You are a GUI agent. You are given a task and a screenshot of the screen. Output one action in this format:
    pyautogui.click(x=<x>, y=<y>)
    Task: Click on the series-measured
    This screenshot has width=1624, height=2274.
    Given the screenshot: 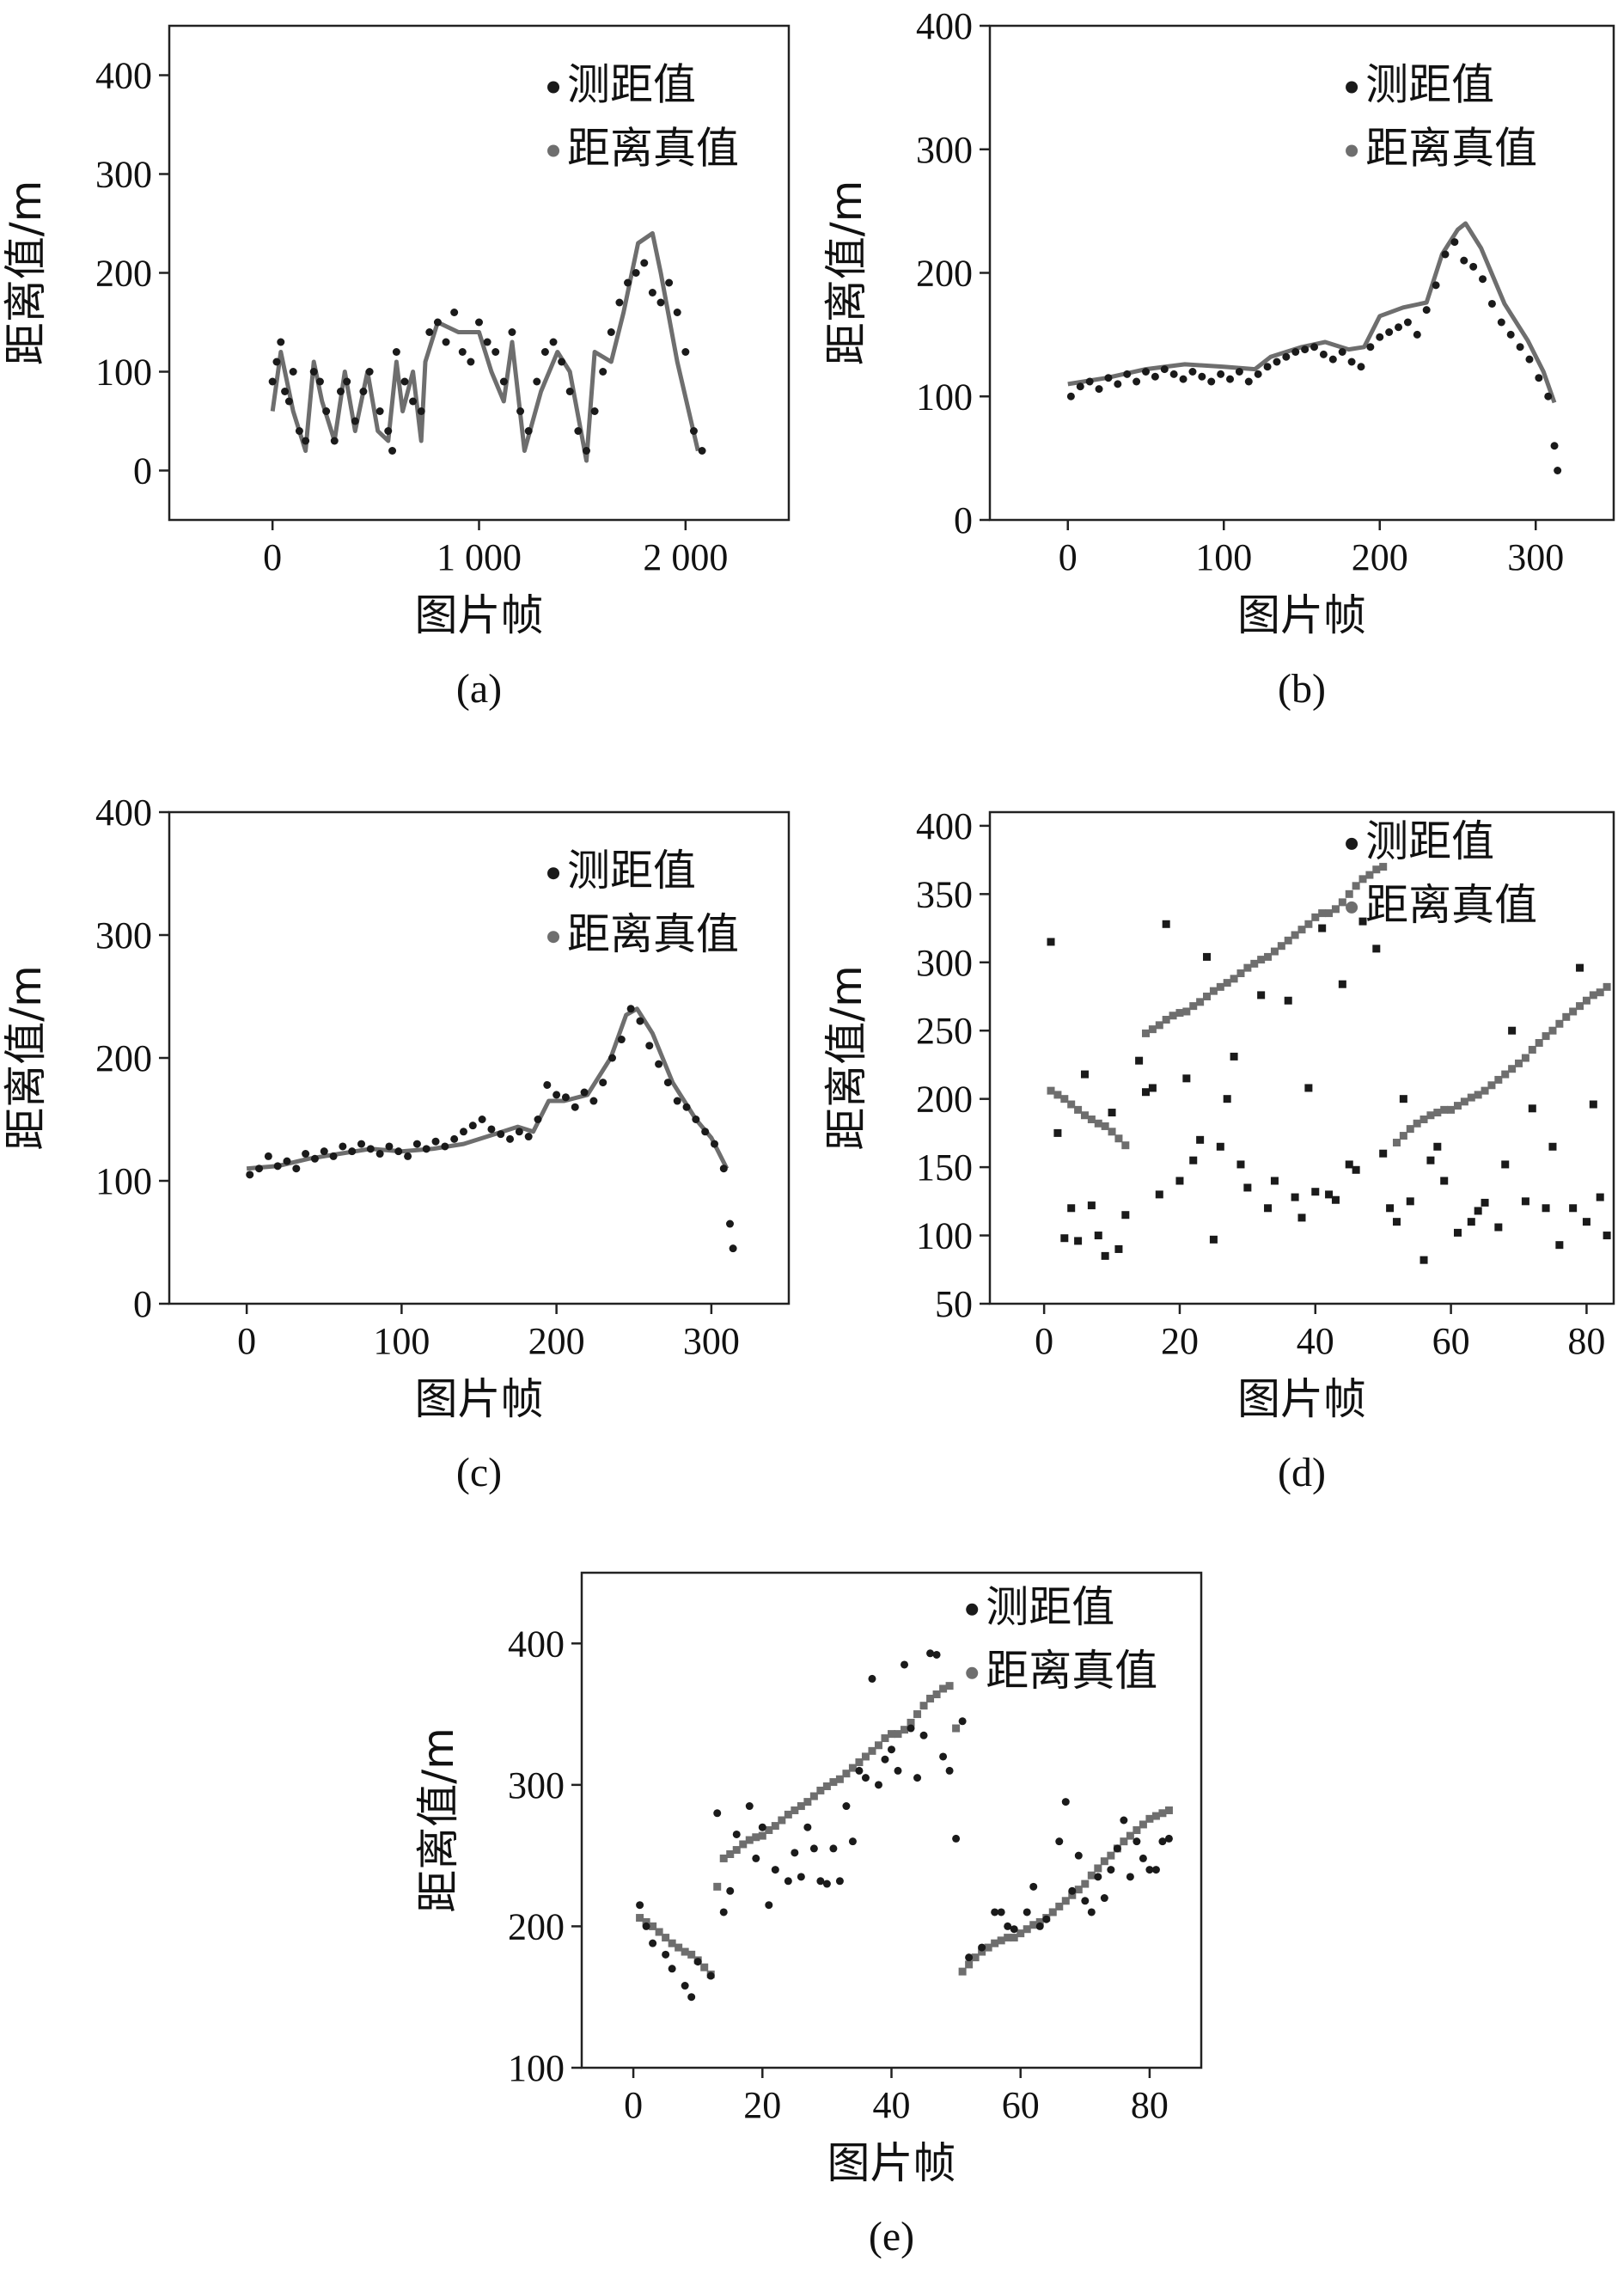 What is the action you would take?
    pyautogui.click(x=1329, y=1090)
    